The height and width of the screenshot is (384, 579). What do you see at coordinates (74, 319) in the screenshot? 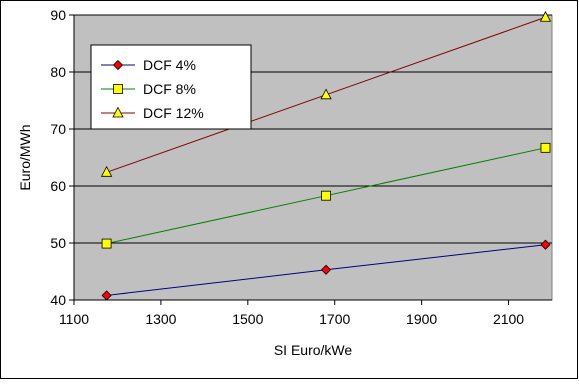
I see `x-tick-label: 1100` at bounding box center [74, 319].